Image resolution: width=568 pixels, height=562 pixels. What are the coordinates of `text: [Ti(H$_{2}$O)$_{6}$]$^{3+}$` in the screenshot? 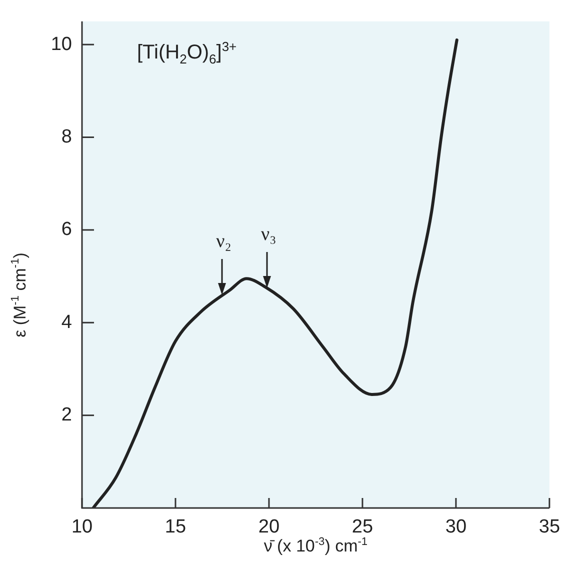 It's located at (187, 53).